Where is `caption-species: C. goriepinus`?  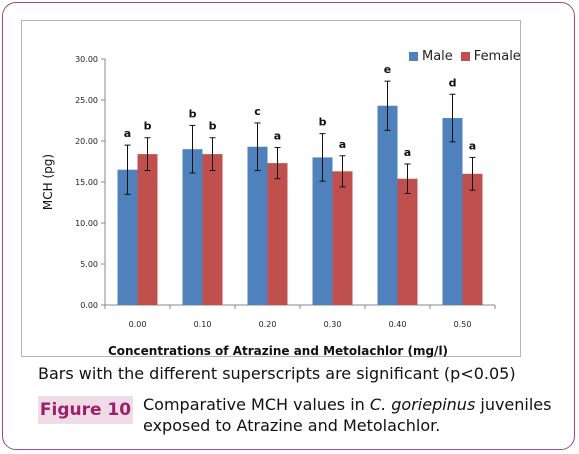
caption-species: C. goriepinus is located at coordinates (422, 404).